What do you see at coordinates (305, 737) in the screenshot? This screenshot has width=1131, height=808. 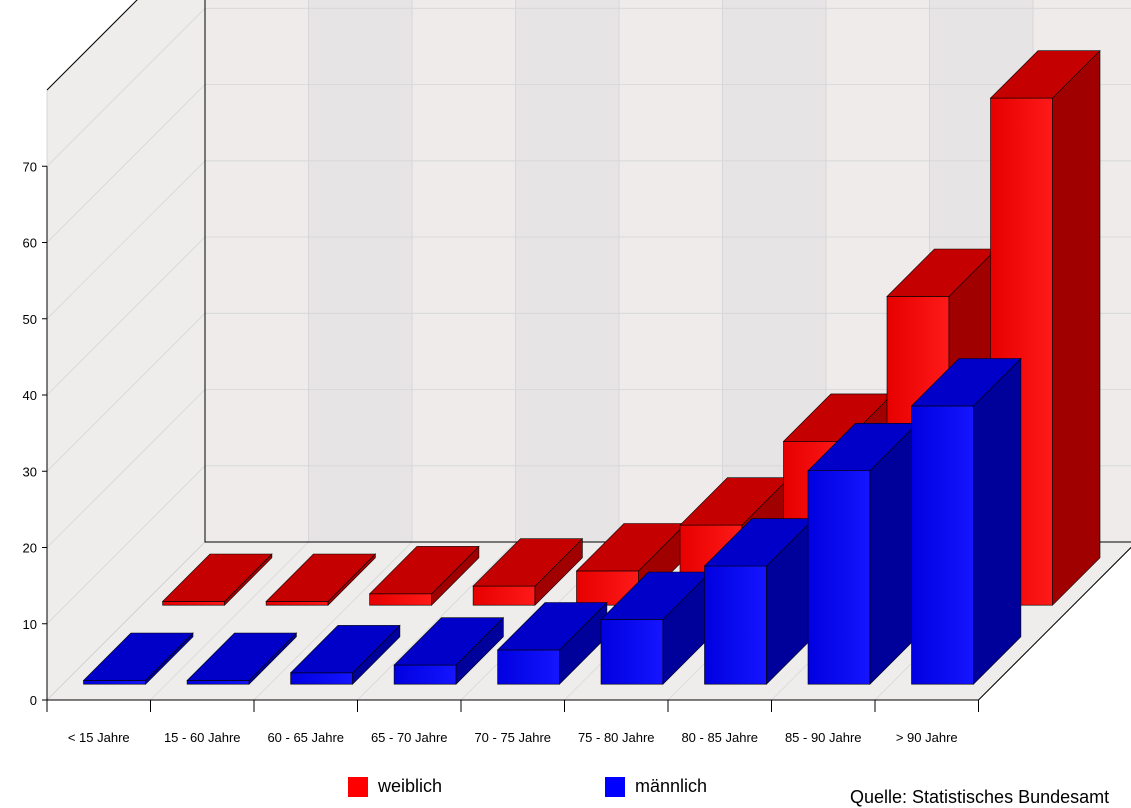 I see `x-tick-label: 60 - 65 Jahre` at bounding box center [305, 737].